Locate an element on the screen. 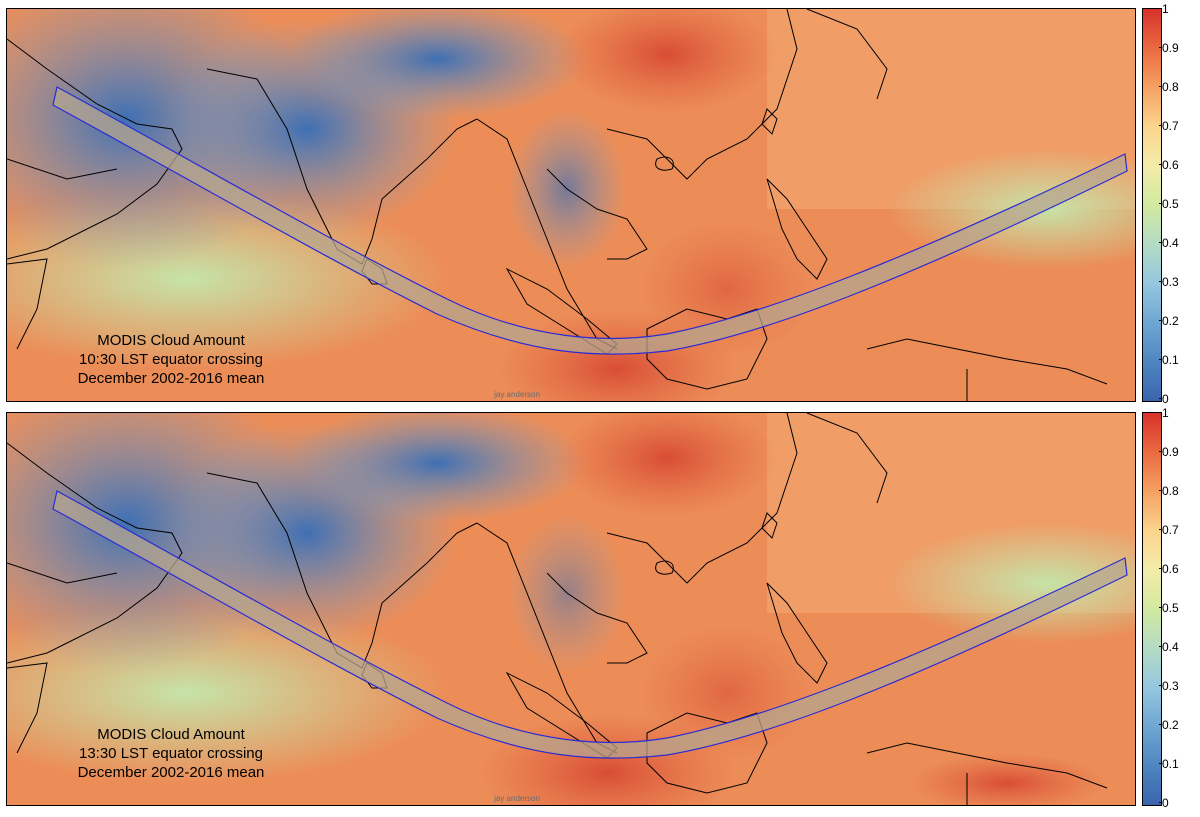 This screenshot has height=817, width=1200. colorbar-top-tick-9: 0.9 is located at coordinates (1169, 48).